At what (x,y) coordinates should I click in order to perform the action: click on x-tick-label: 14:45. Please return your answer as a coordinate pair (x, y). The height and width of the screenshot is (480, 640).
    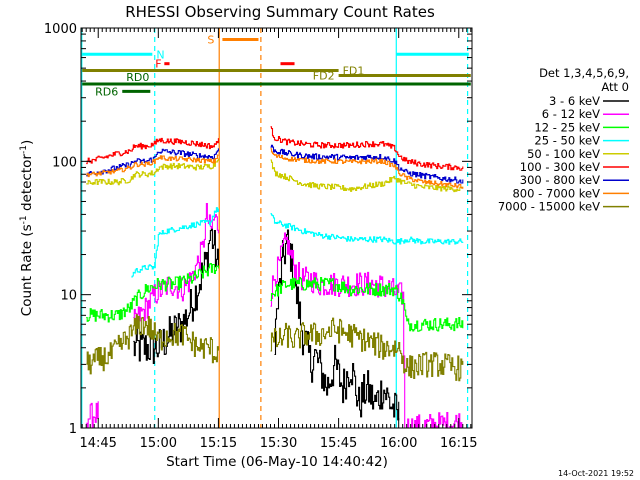
    Looking at the image, I should click on (97, 443).